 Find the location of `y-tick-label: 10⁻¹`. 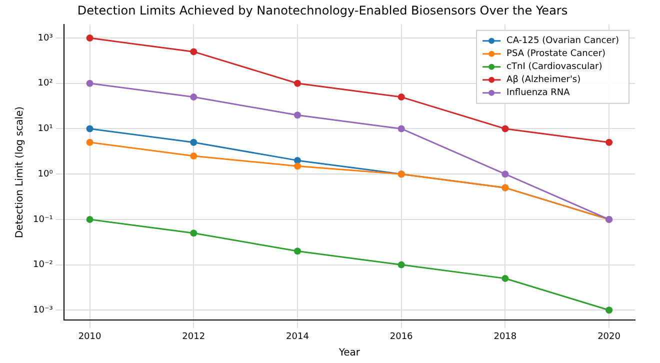

y-tick-label: 10⁻¹ is located at coordinates (43, 219).